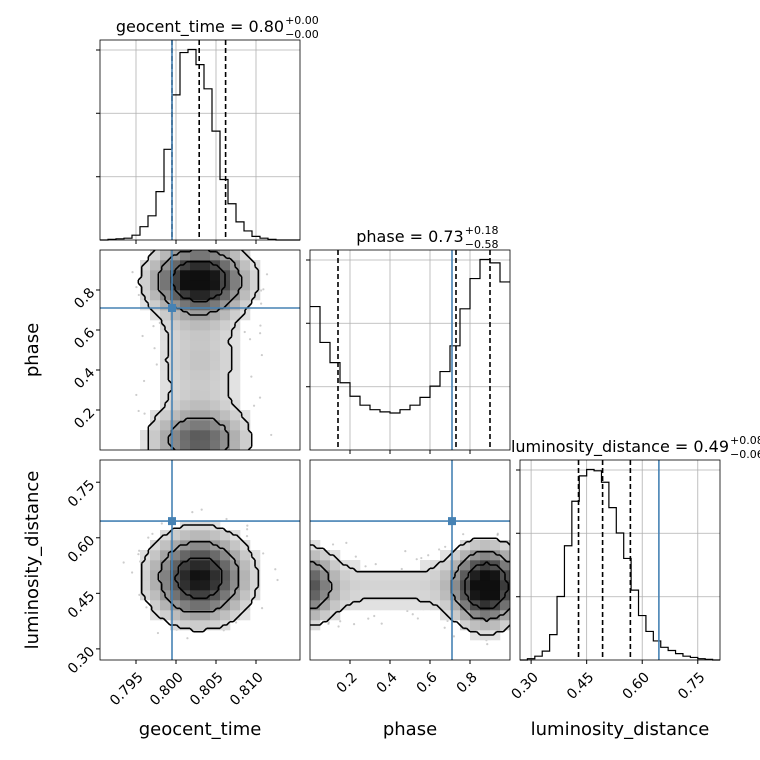  What do you see at coordinates (467, 682) in the screenshot?
I see `x-tick-label-phase: 0.8` at bounding box center [467, 682].